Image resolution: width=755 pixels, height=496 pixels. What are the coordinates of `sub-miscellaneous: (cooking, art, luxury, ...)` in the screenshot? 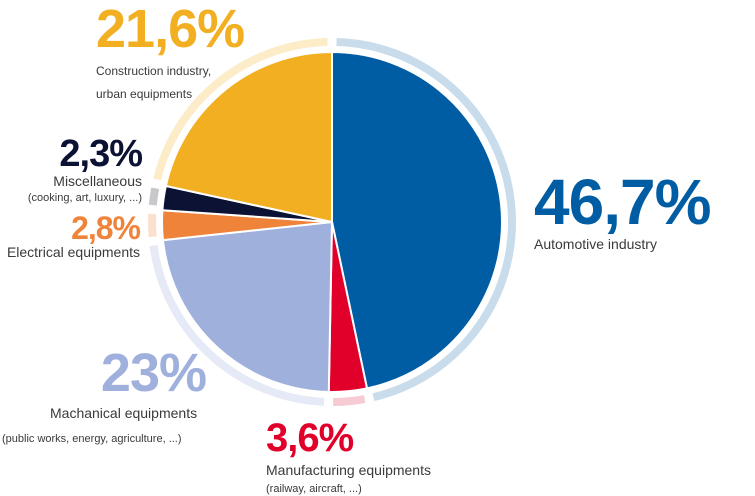 It's located at (84, 197).